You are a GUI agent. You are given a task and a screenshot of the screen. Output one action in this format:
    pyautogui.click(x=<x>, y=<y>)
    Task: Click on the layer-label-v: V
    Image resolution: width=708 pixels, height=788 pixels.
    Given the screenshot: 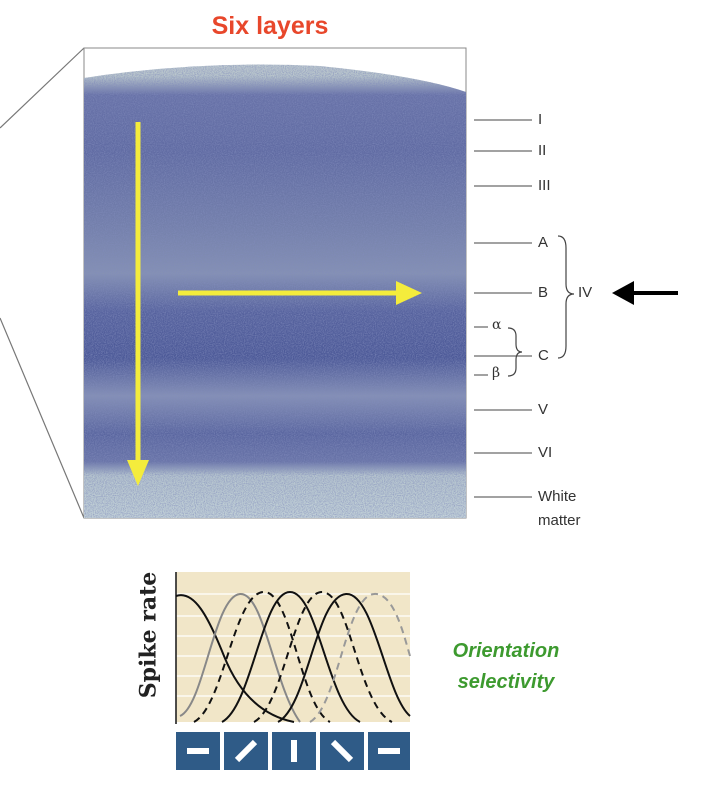 What is the action you would take?
    pyautogui.click(x=543, y=409)
    